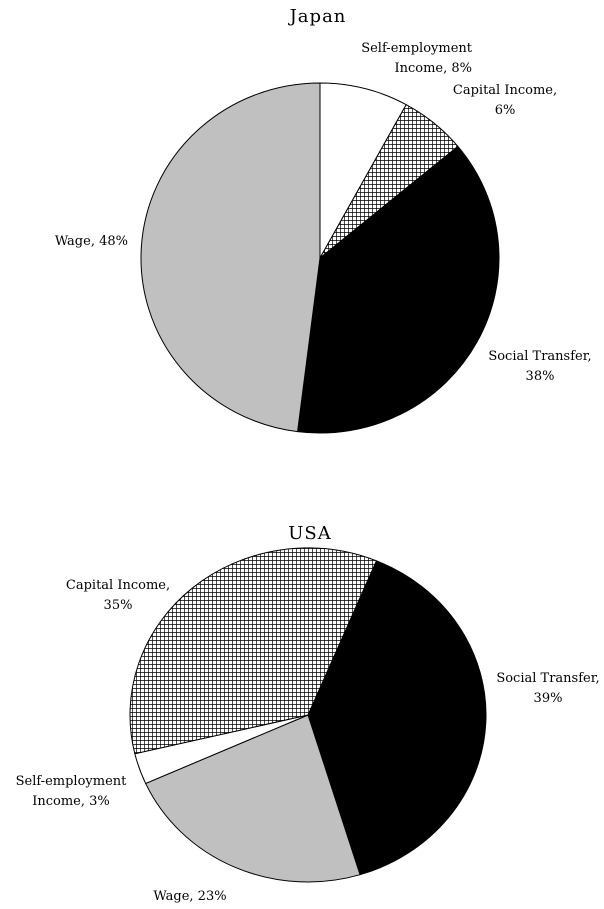 This screenshot has width=604, height=909. Describe the element at coordinates (118, 595) in the screenshot. I see `data-label: Capital Income, 35%` at that location.